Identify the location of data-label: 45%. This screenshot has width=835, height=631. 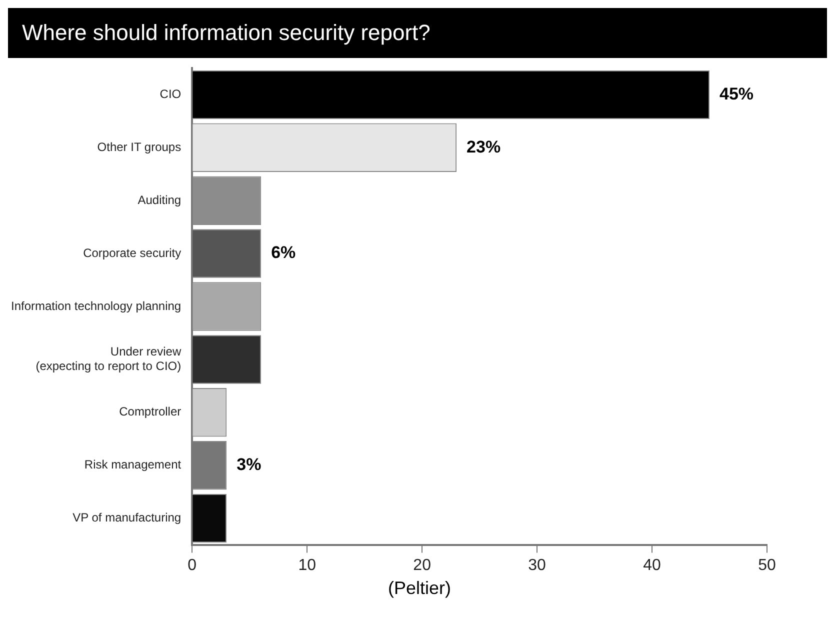
(737, 94).